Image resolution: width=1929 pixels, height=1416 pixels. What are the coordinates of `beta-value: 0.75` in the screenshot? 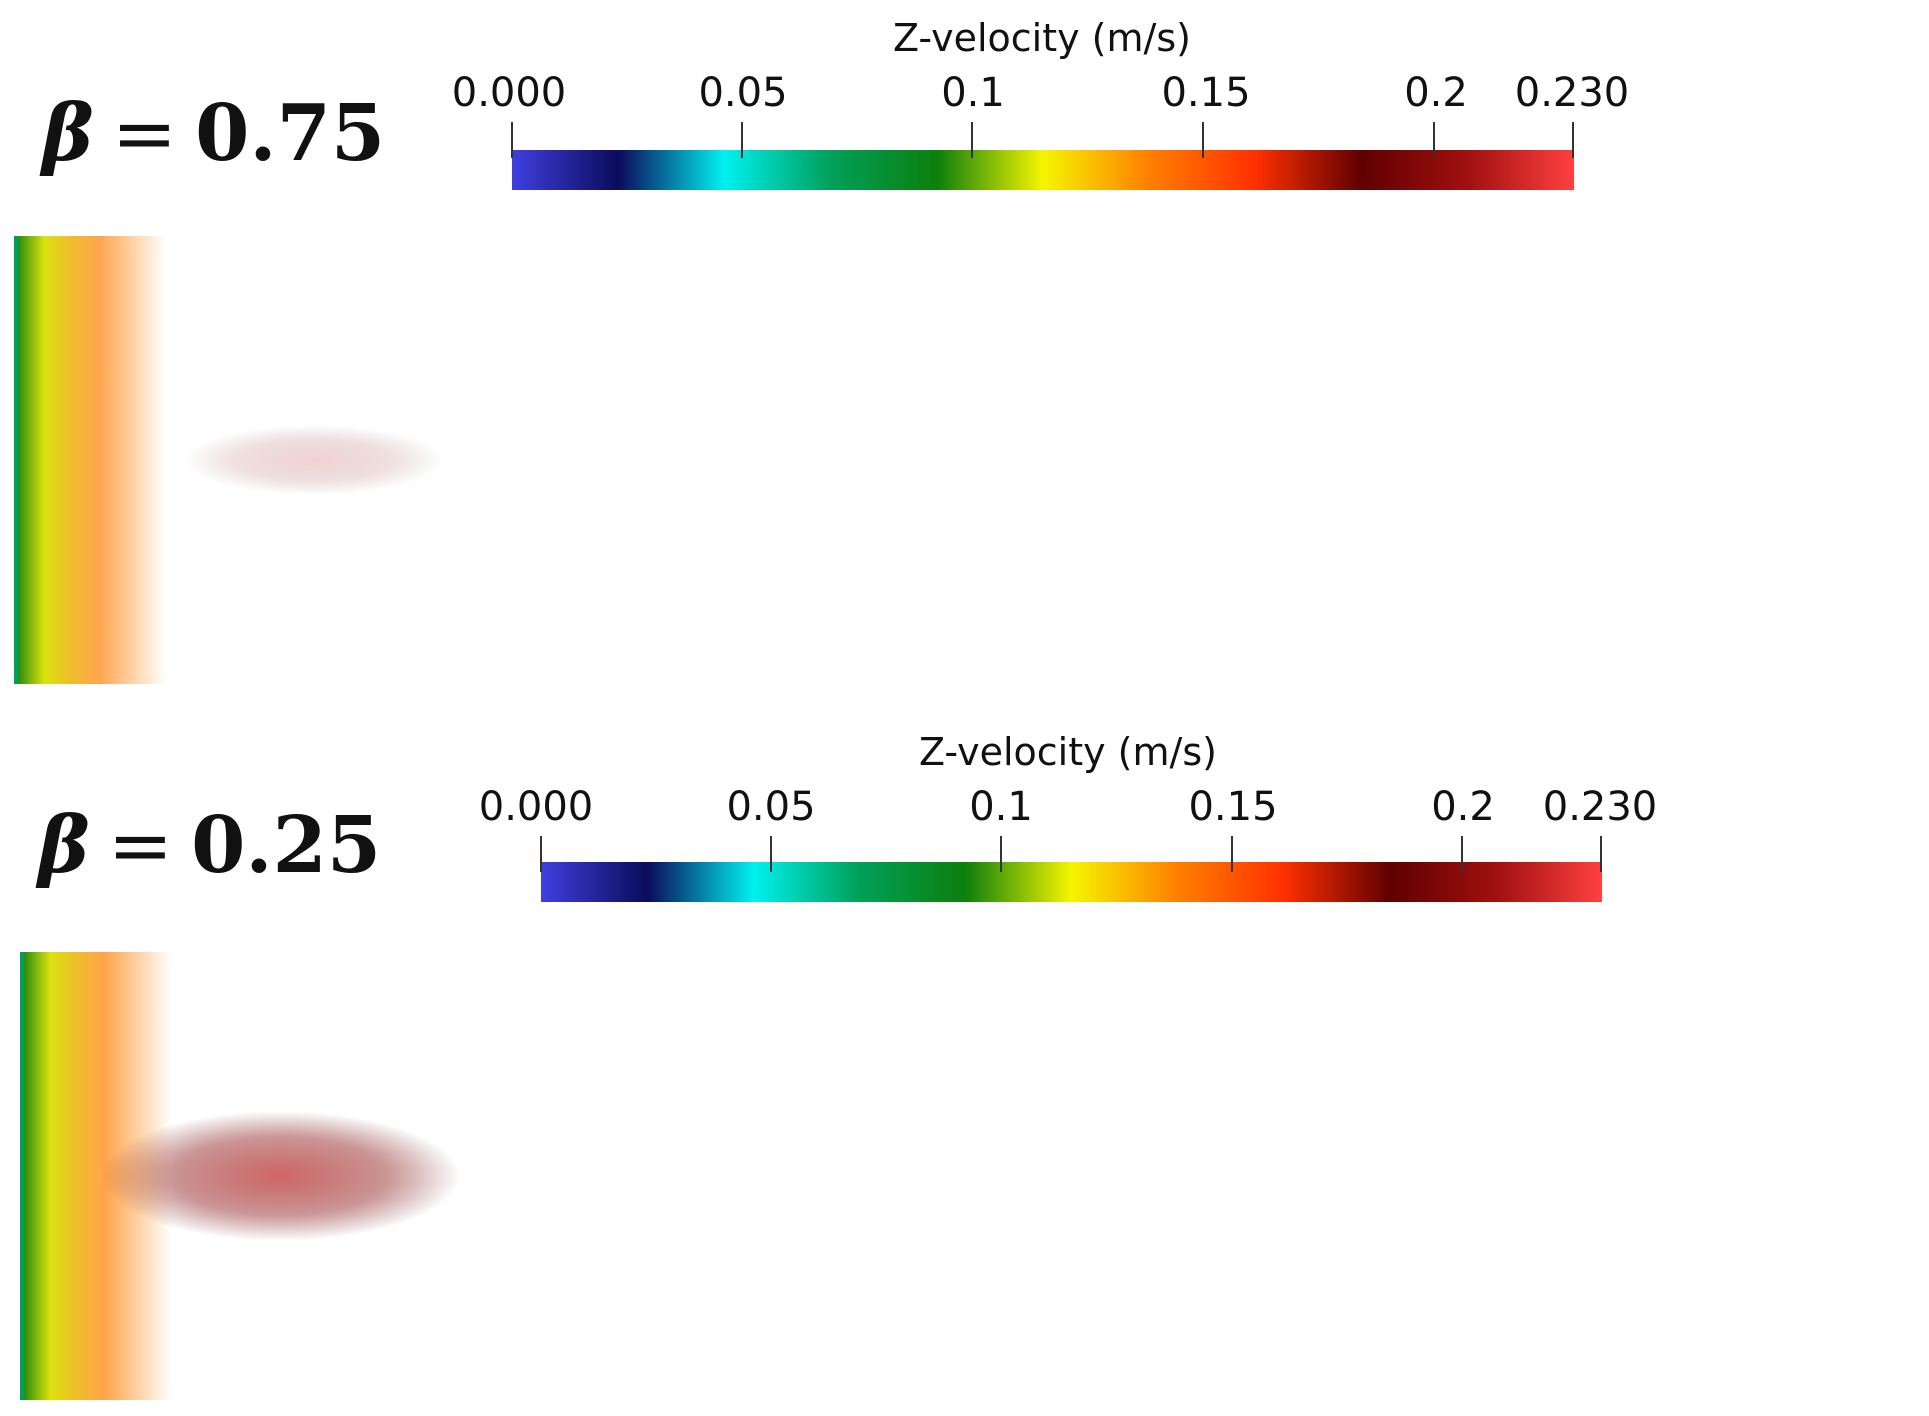 It's located at (290, 133).